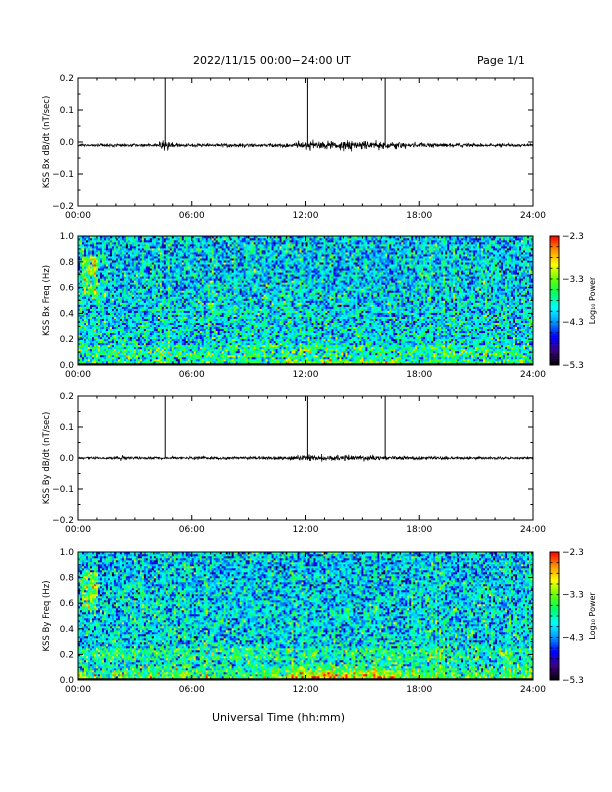  What do you see at coordinates (67, 428) in the screenshot?
I see `panel-2-ytick-label: 0.1` at bounding box center [67, 428].